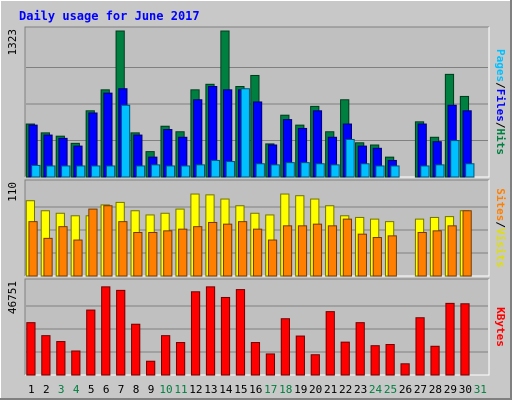  What do you see at coordinates (151, 389) in the screenshot?
I see `x-tick-label: 9` at bounding box center [151, 389].